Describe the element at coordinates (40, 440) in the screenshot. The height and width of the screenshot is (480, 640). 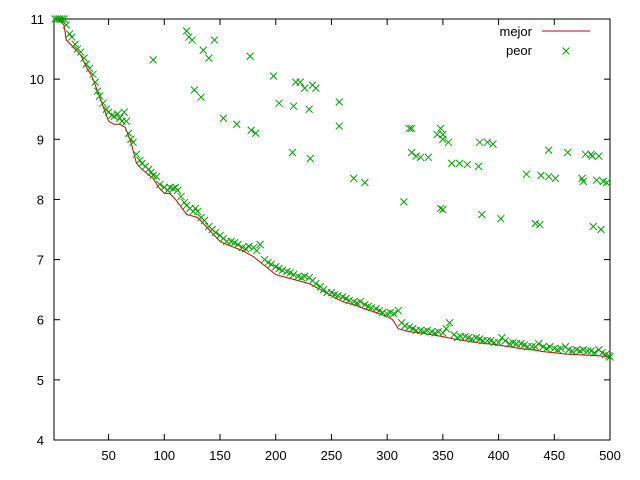
I see `y-tick-label: 4` at that location.